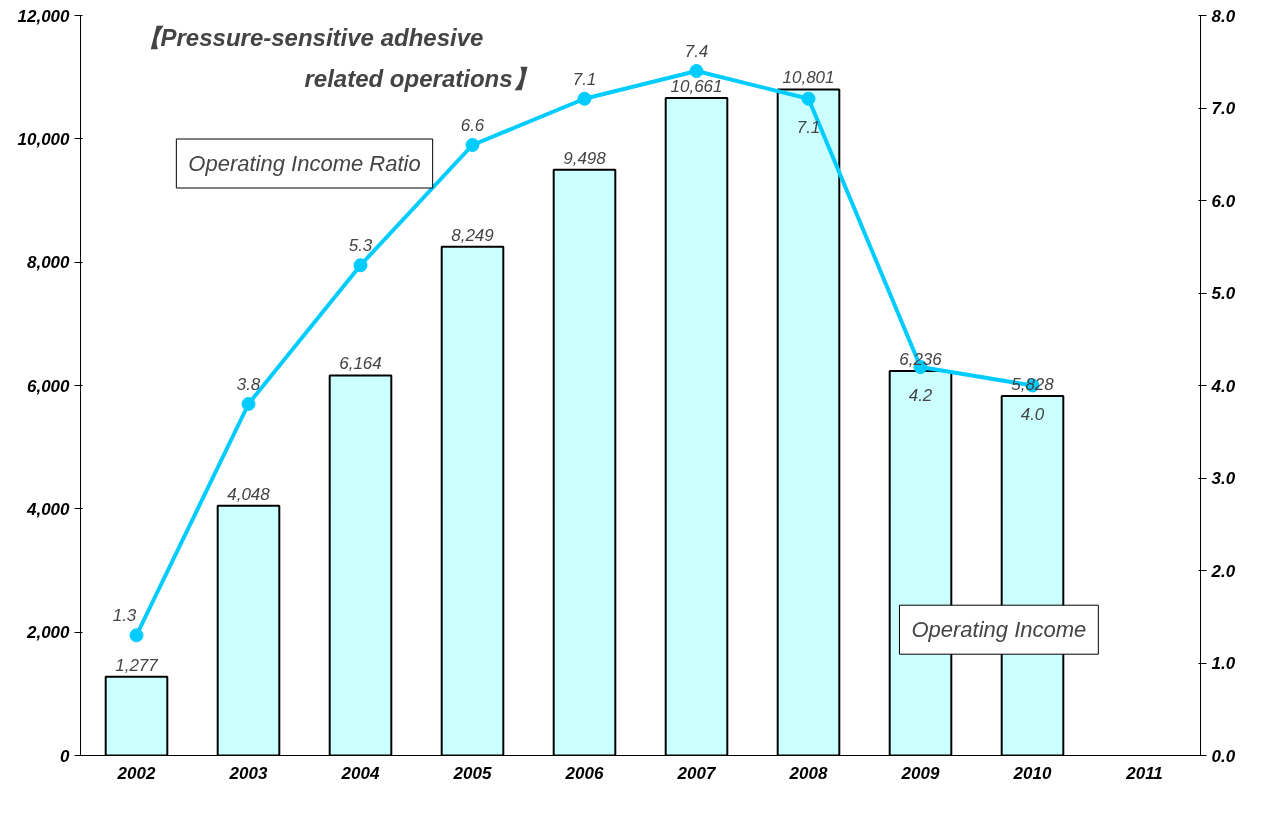 The height and width of the screenshot is (814, 1280). Describe the element at coordinates (1223, 663) in the screenshot. I see `y2-tick-label: 1.0` at that location.